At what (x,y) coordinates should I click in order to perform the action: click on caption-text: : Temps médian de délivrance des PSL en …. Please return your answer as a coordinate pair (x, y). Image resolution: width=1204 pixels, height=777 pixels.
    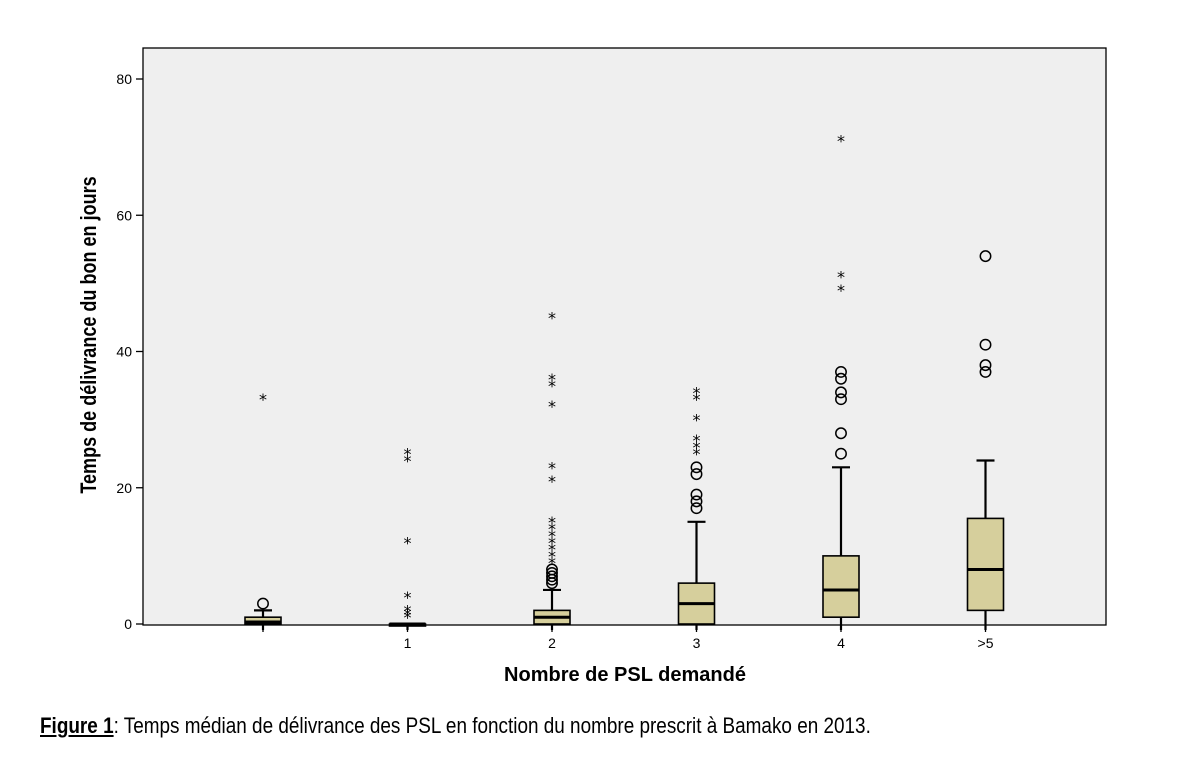
    Looking at the image, I should click on (492, 725).